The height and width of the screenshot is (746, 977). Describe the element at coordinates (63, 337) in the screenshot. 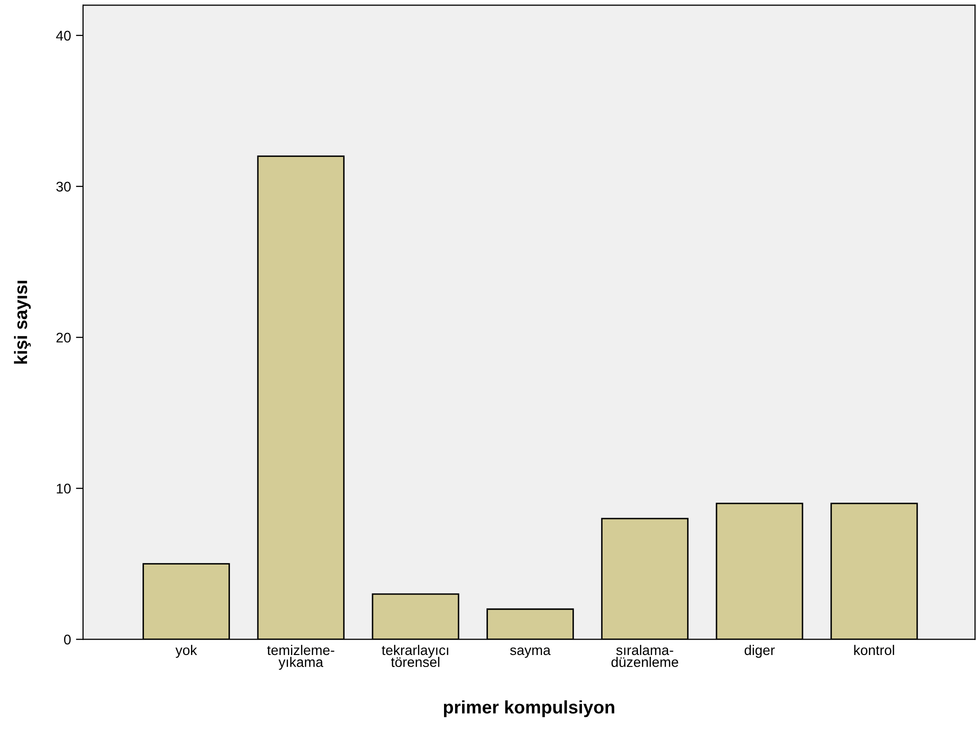

I see `y-tick-label: 20` at that location.